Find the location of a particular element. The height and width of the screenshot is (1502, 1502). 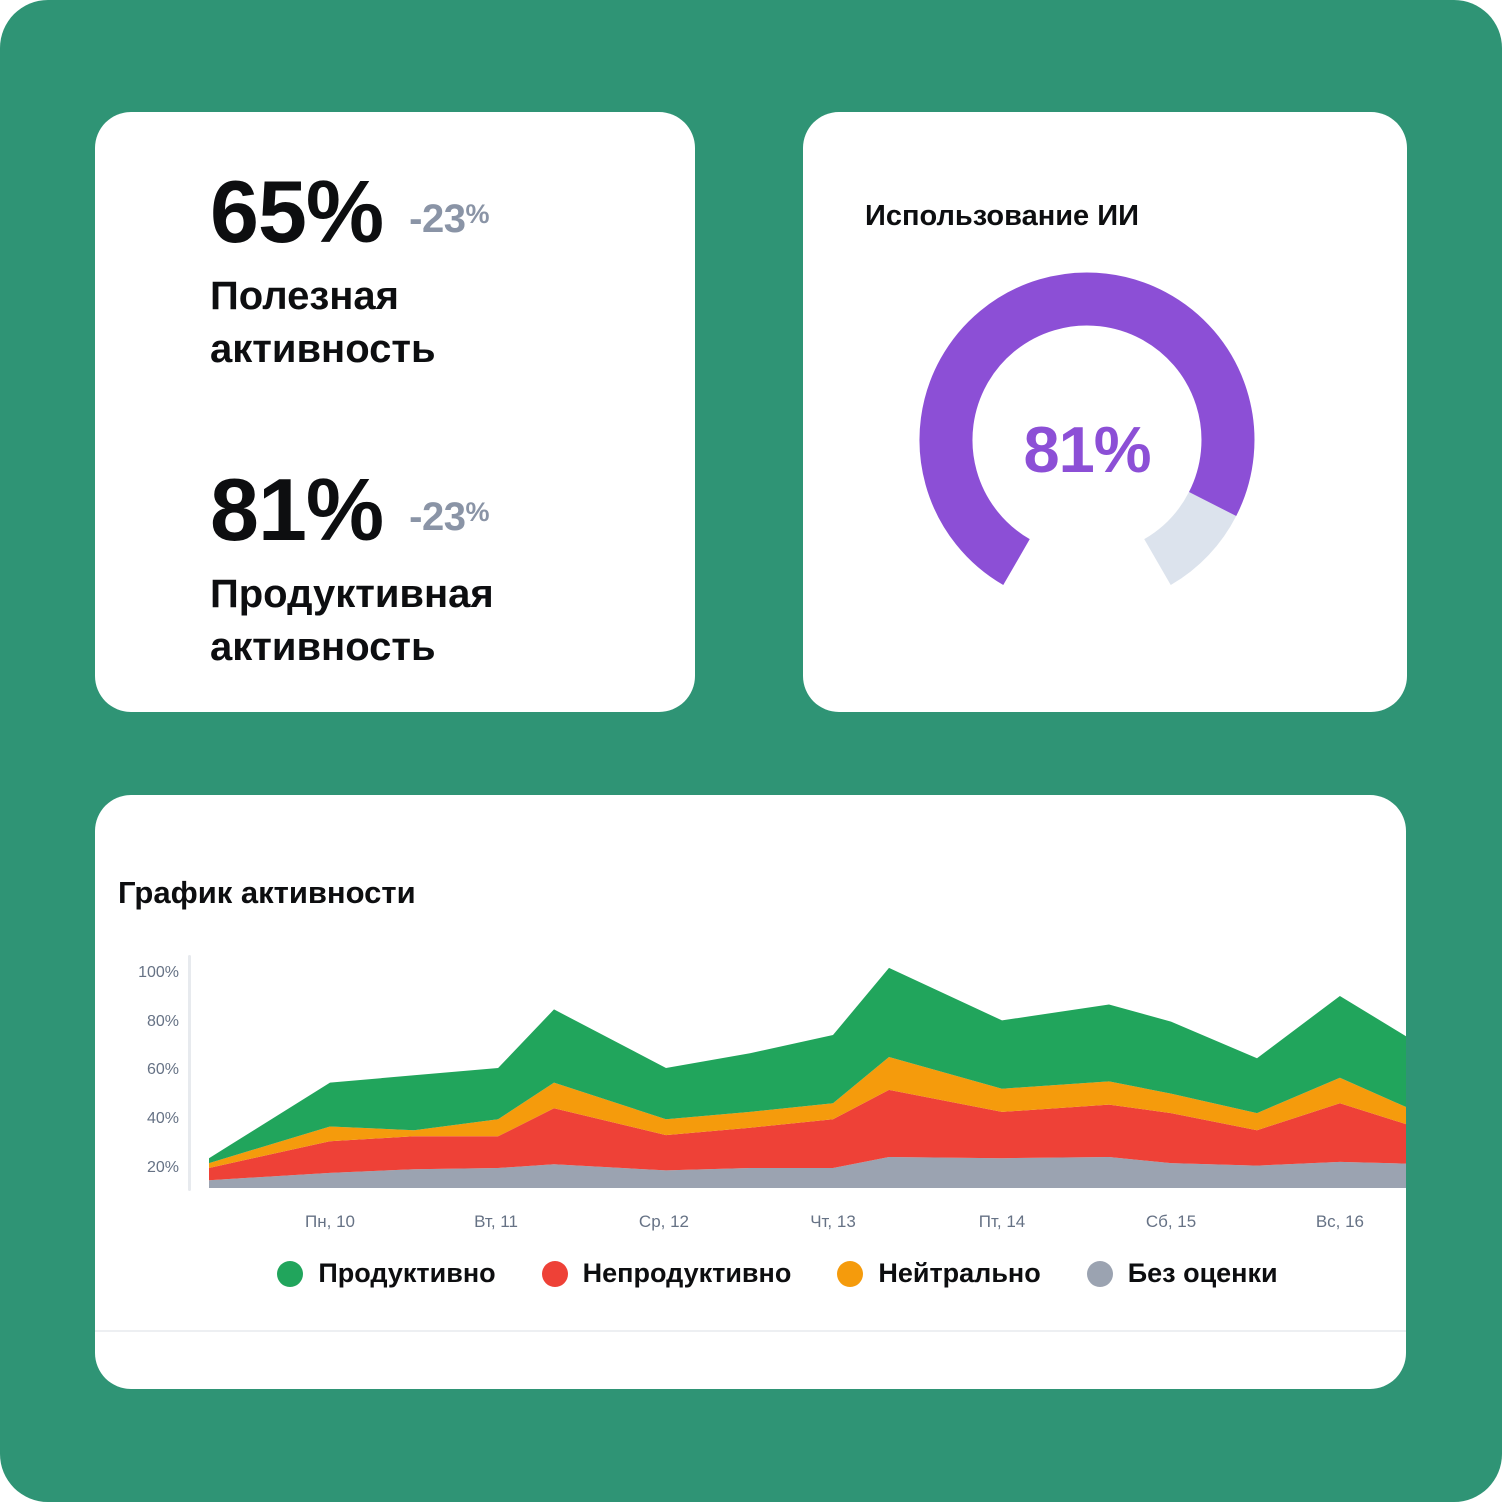

gauge-value-label: 81% is located at coordinates (1087, 449).